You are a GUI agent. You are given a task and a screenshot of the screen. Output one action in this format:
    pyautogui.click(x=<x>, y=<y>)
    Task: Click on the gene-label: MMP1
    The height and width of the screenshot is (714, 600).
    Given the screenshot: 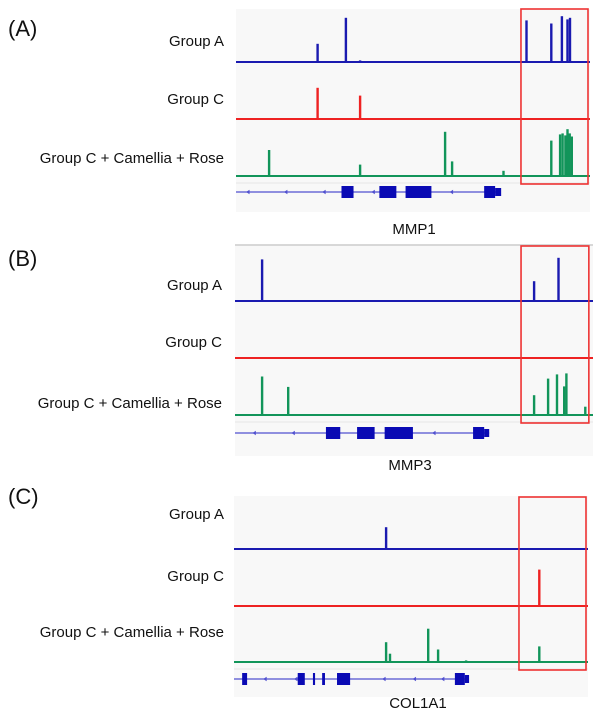 What is the action you would take?
    pyautogui.click(x=413, y=229)
    